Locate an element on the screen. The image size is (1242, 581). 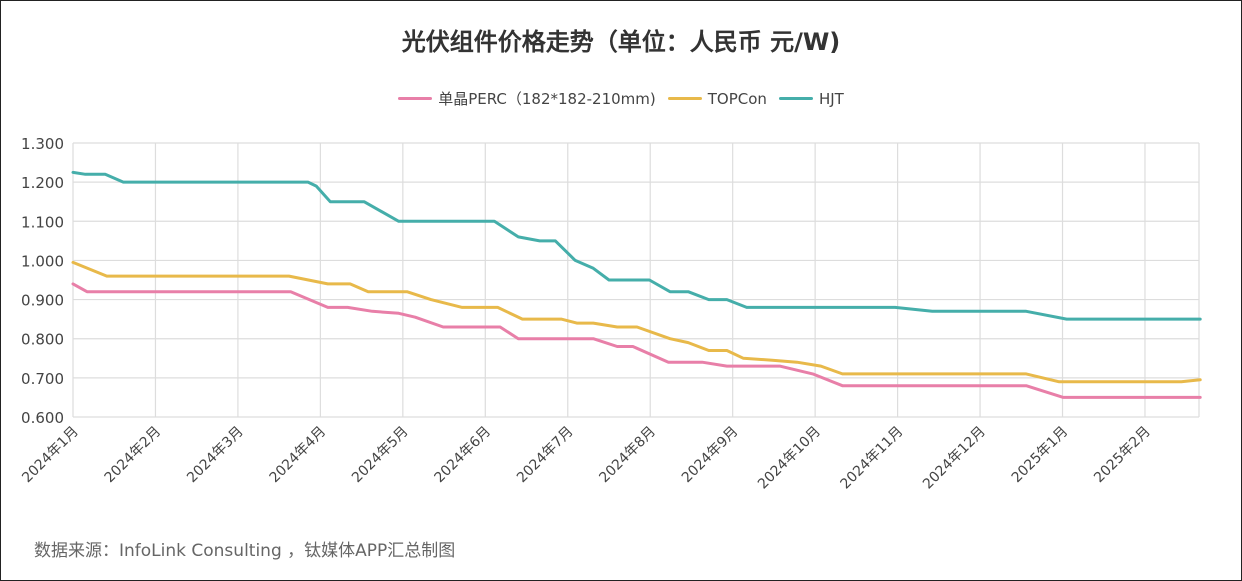
y-tick-label: 1.200 is located at coordinates (42, 183).